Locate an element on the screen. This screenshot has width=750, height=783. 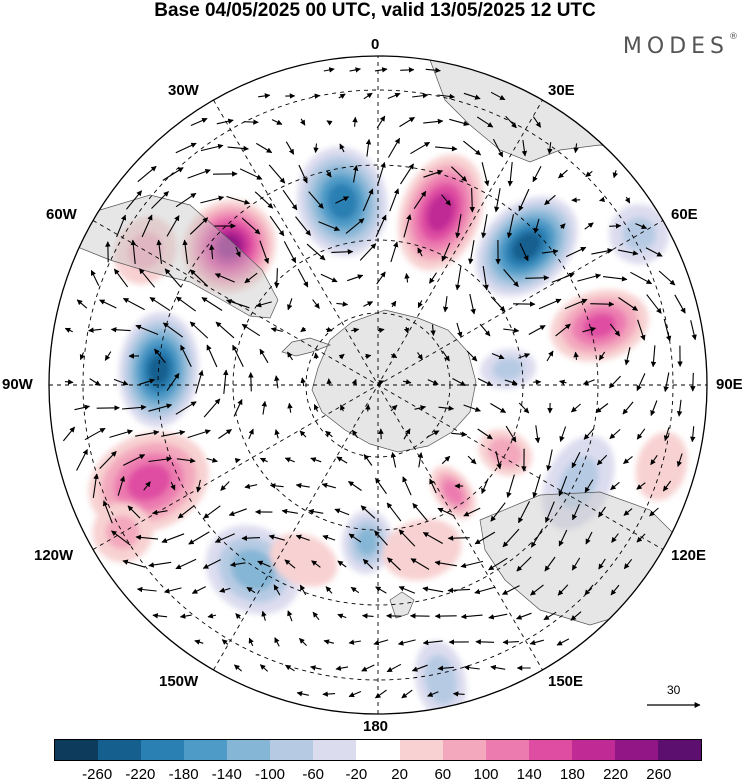
anomaly-pos-75w is located at coordinates (145, 250).